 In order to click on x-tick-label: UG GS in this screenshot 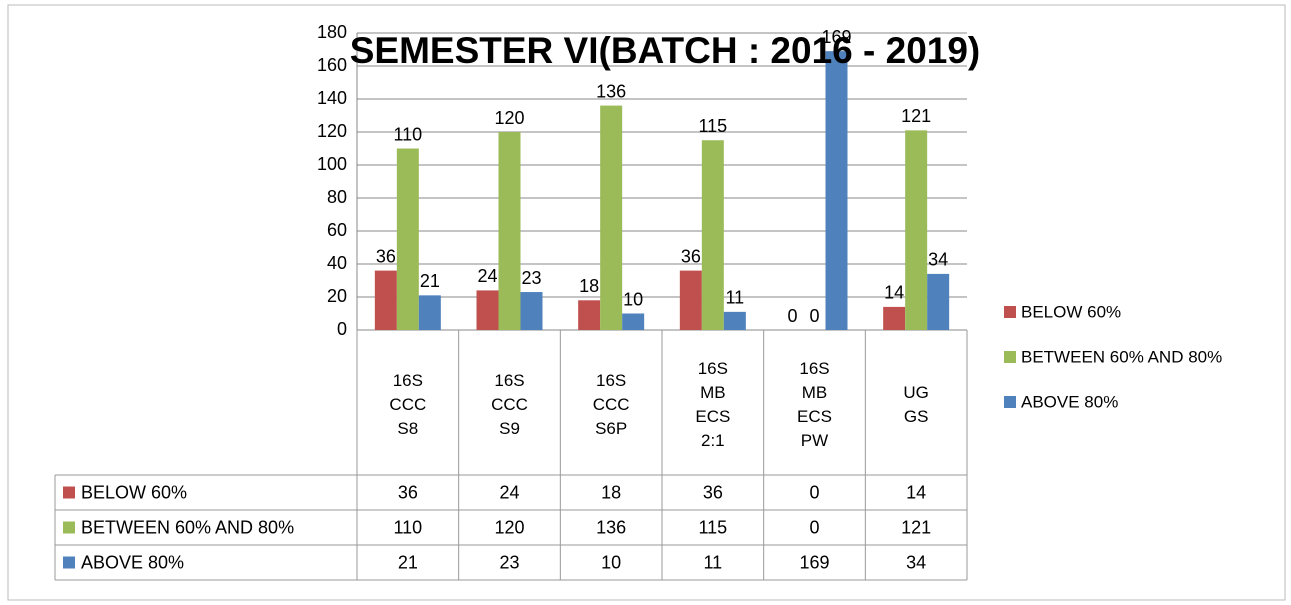, I will do `click(916, 404)`.